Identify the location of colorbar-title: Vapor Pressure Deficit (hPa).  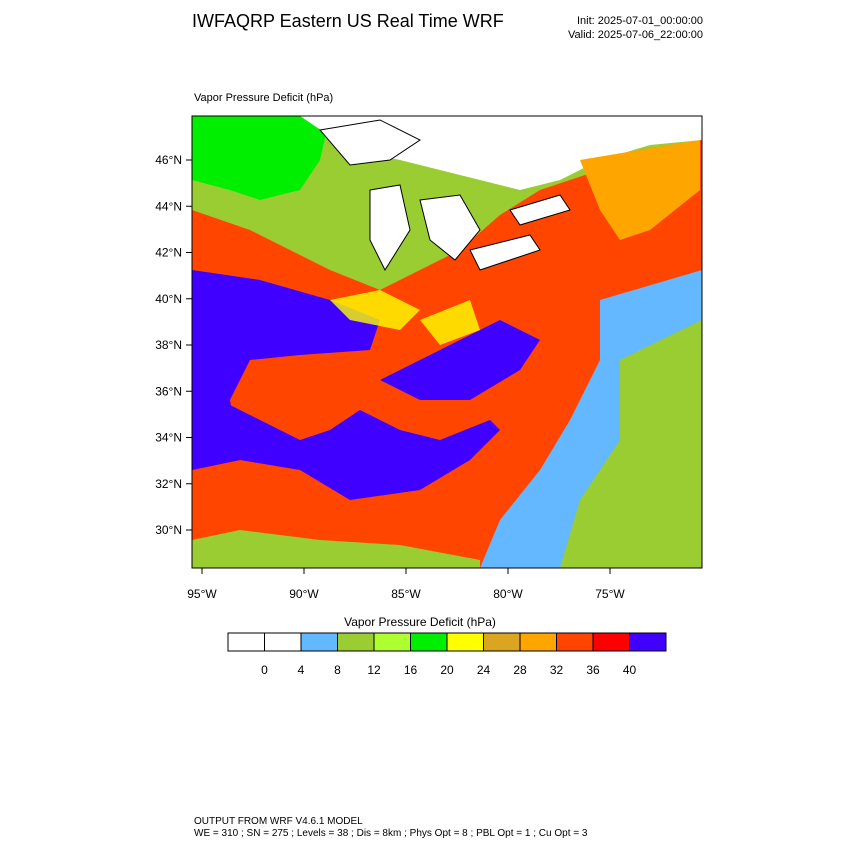
(420, 622).